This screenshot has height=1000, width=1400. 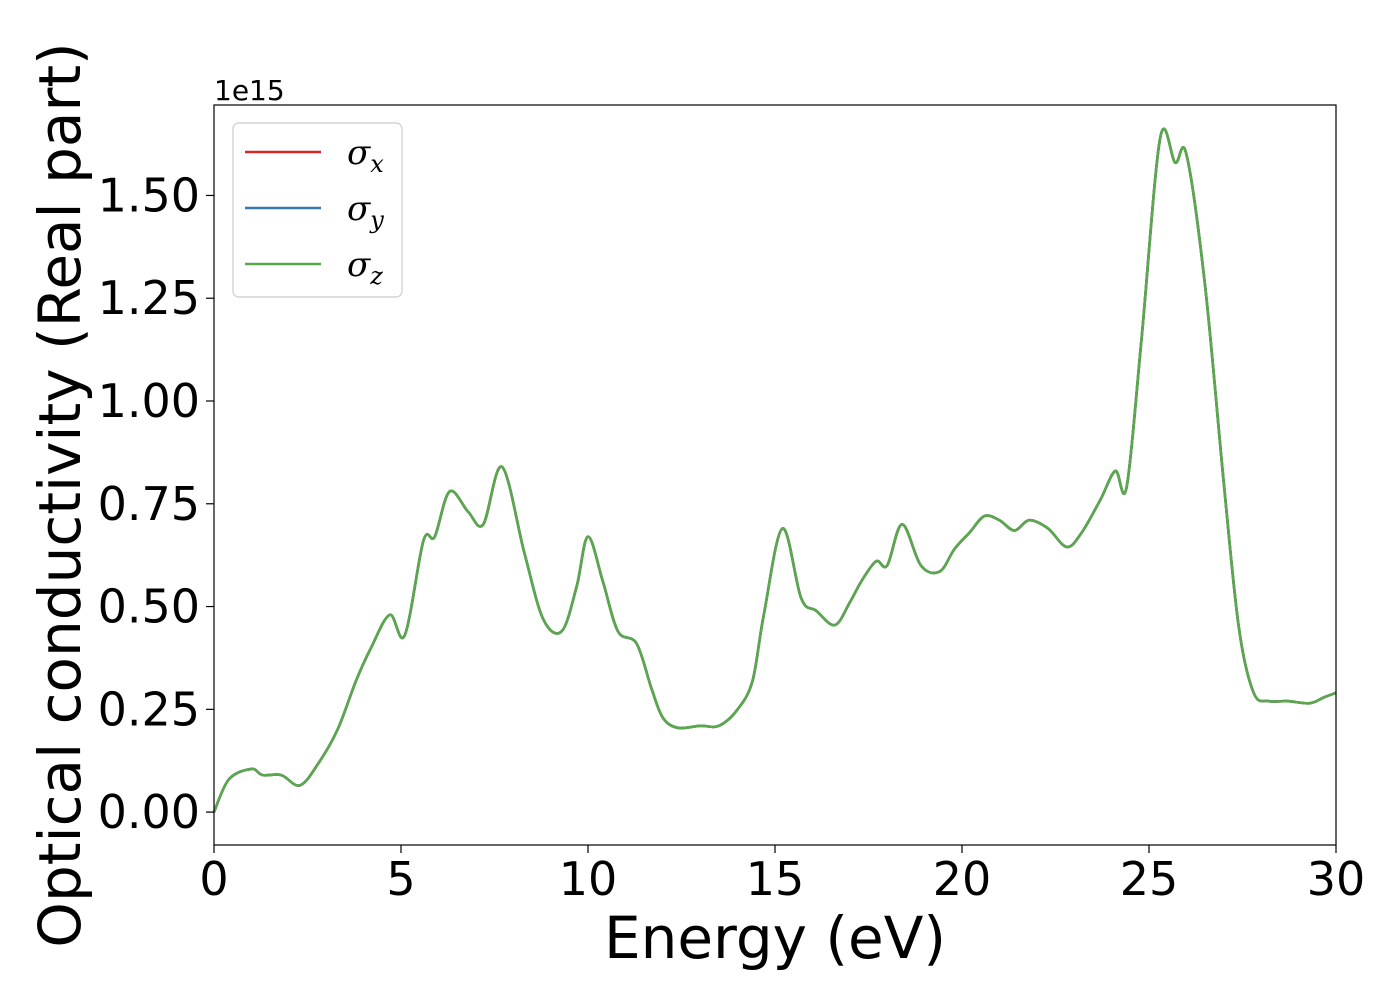 What do you see at coordinates (317, 210) in the screenshot?
I see `legend-box` at bounding box center [317, 210].